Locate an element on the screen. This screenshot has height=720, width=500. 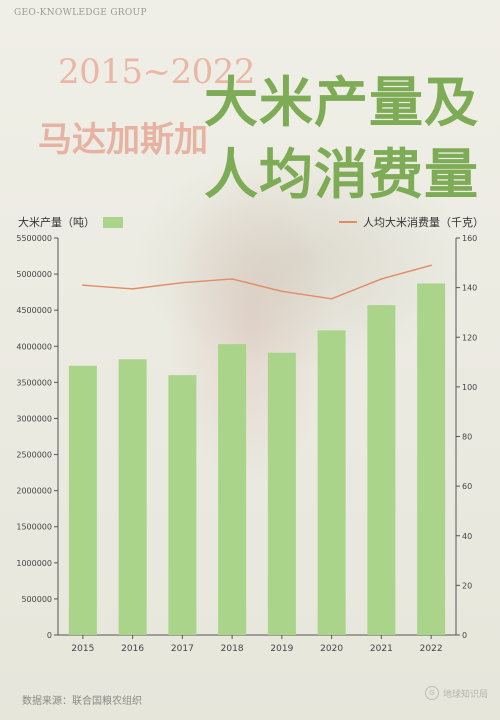
x-tick-label: 2020 is located at coordinates (331, 649).